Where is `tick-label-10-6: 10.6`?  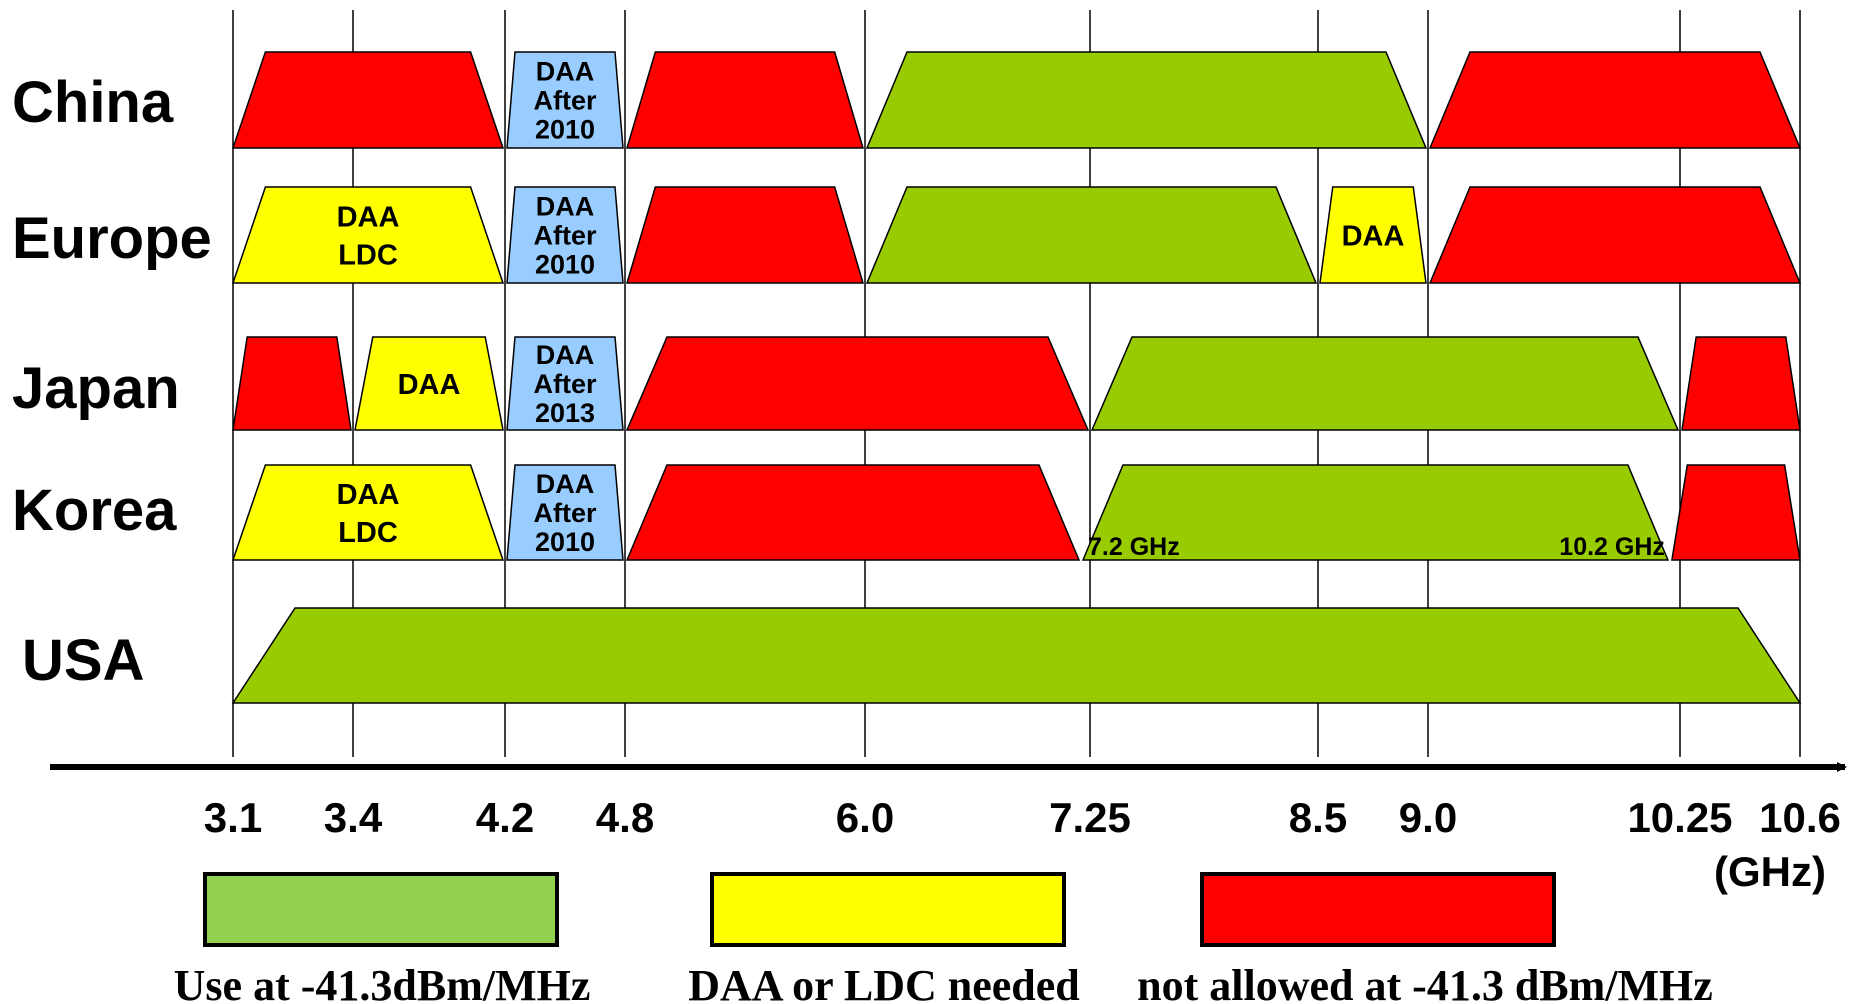 tick-label-10-6: 10.6 is located at coordinates (1800, 817).